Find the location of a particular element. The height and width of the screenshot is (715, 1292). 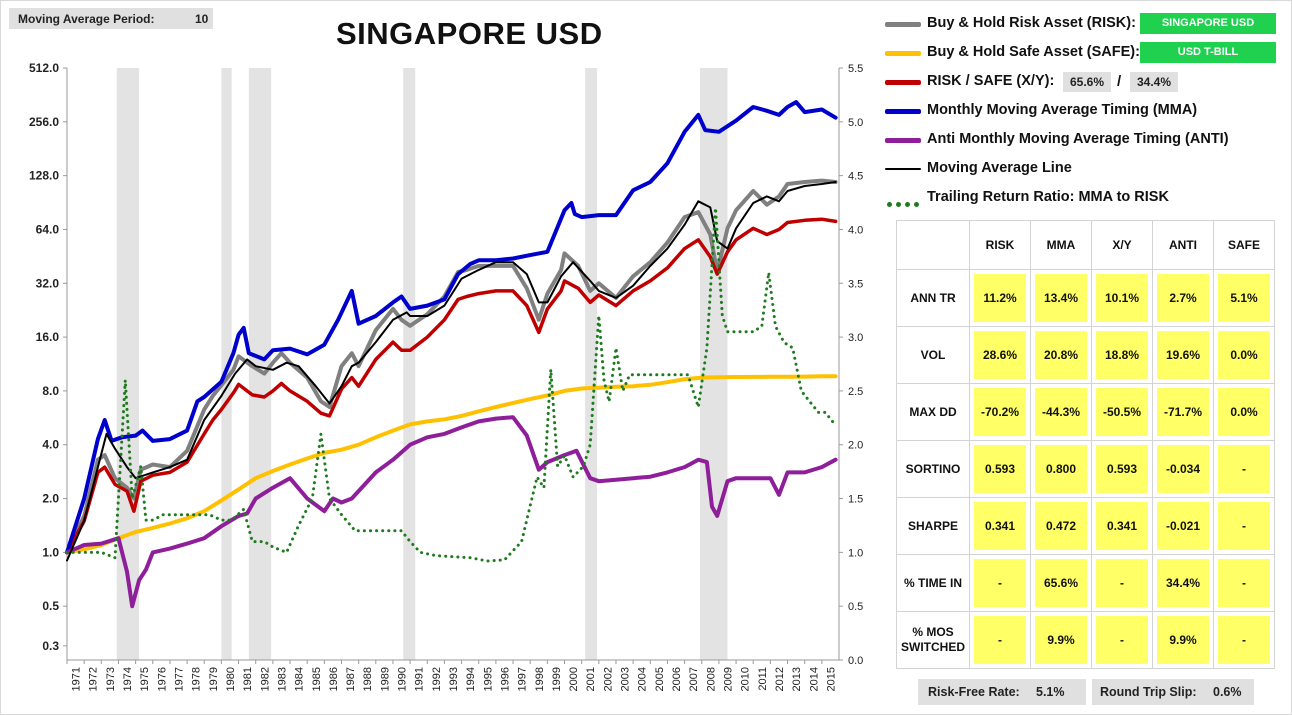

x-tick-label: 1990 is located at coordinates (403, 679).